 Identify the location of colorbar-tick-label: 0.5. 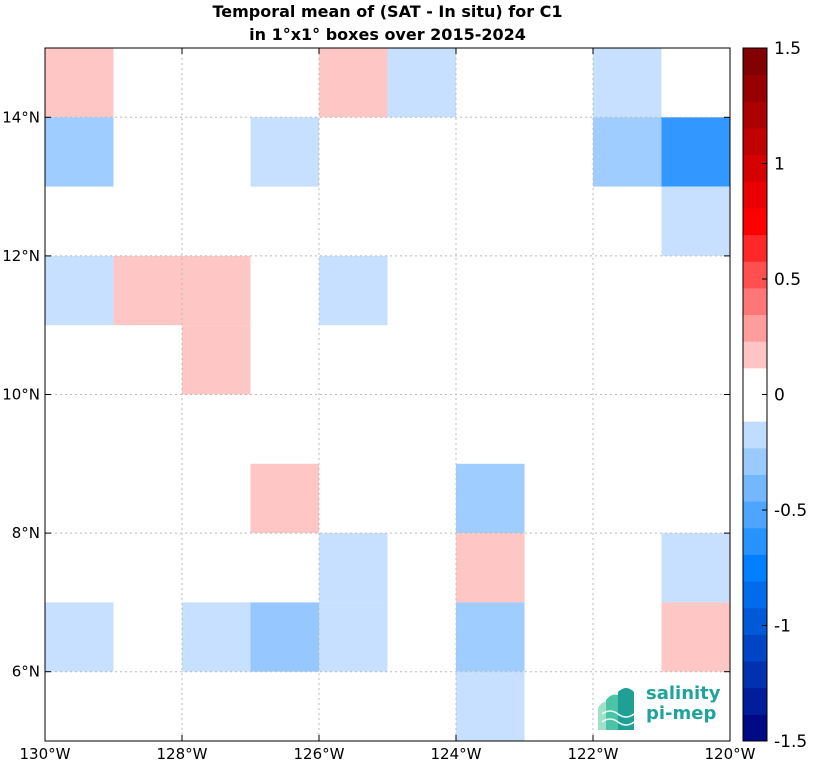
(787, 280).